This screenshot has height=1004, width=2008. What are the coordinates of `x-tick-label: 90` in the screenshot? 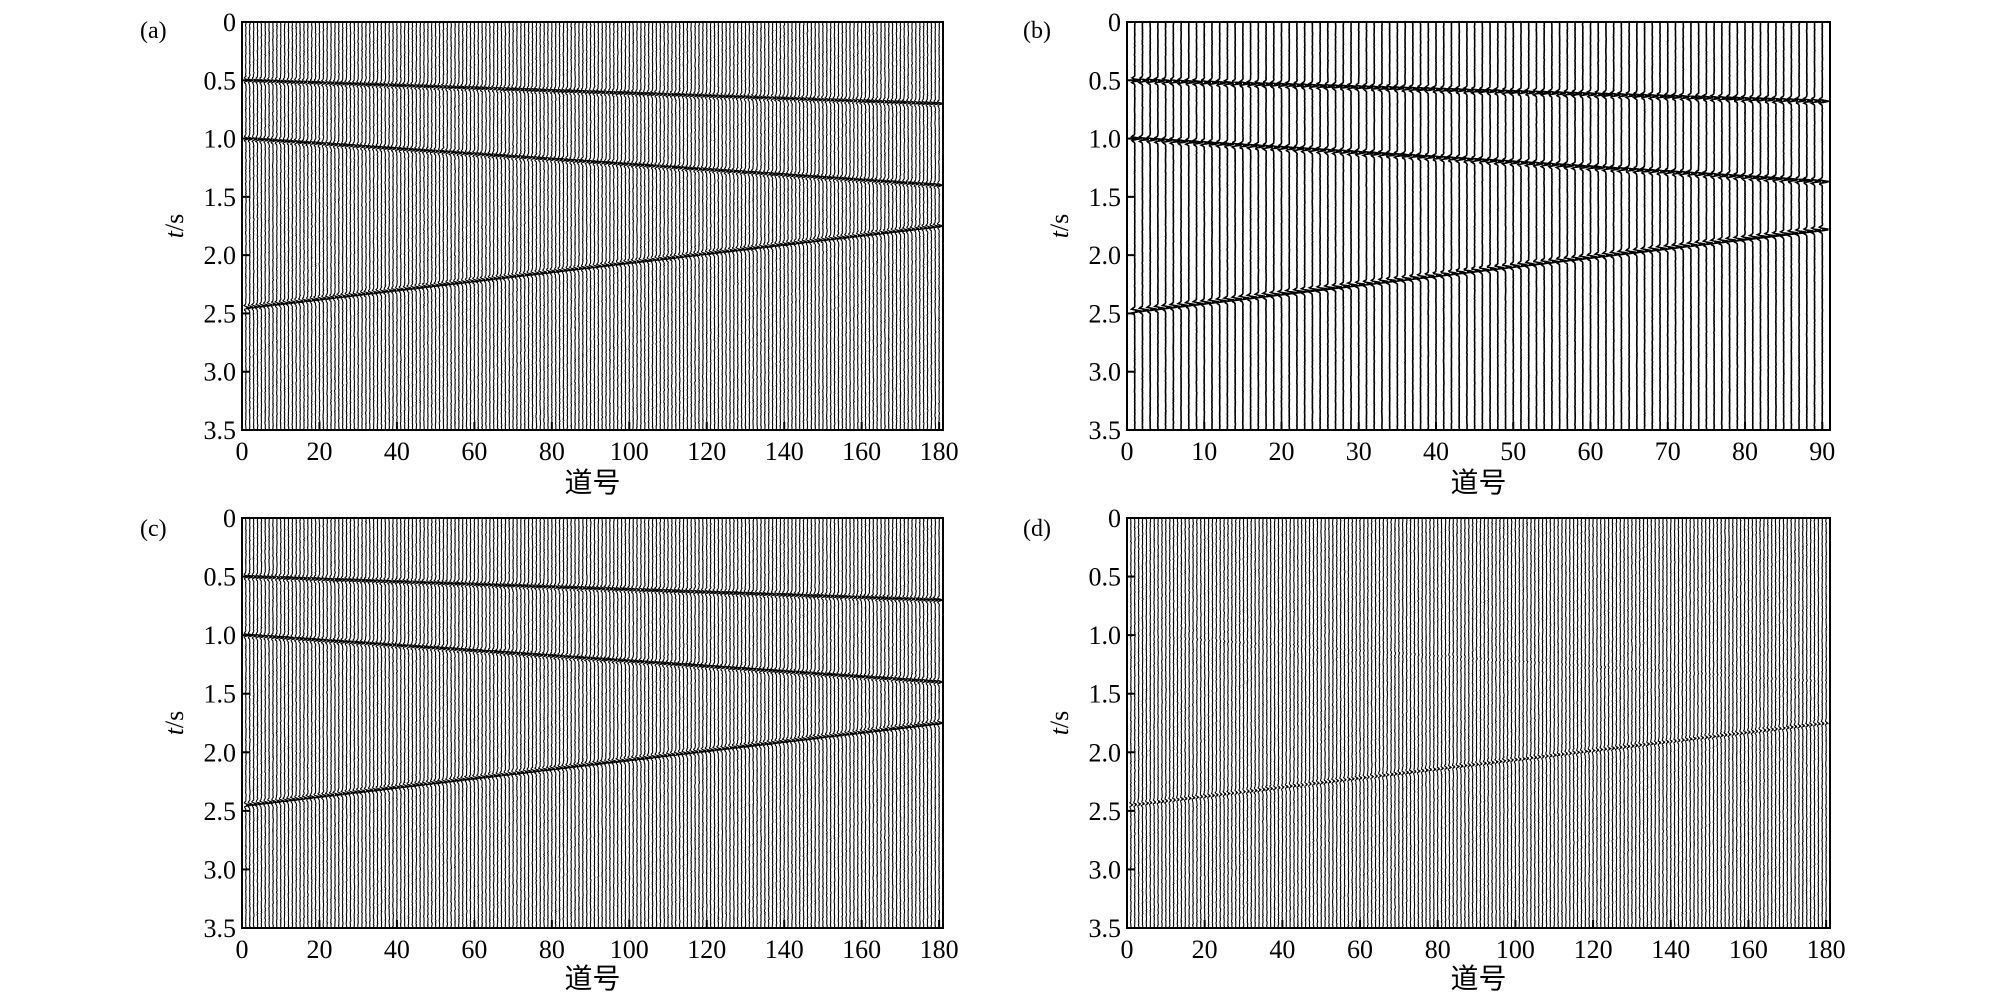 It's located at (1822, 451).